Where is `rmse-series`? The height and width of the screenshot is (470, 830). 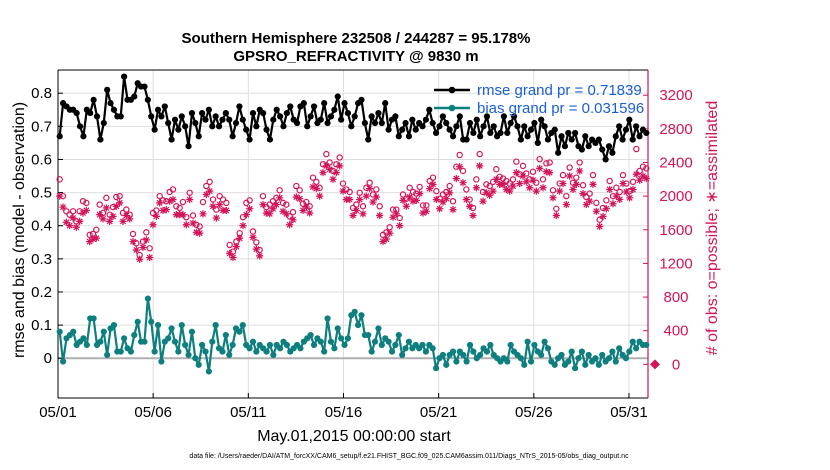 rmse-series is located at coordinates (353, 118).